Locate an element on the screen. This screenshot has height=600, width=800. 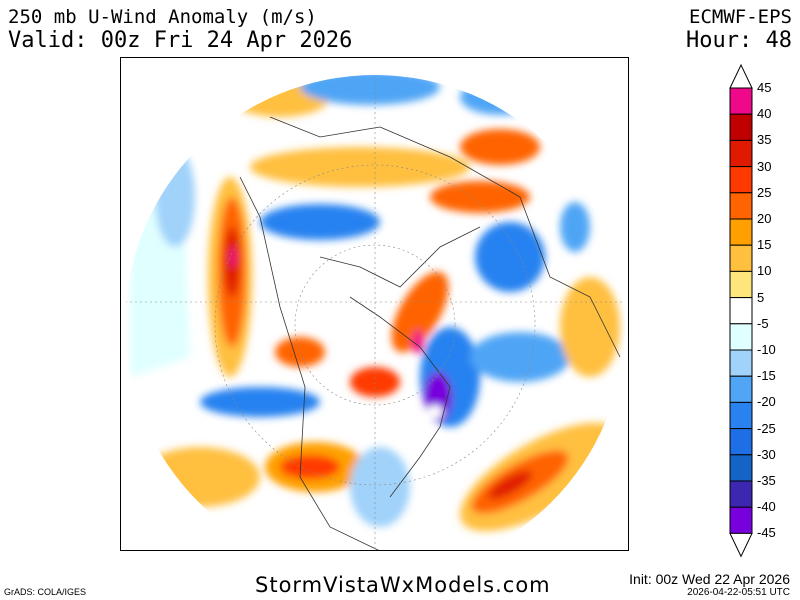
colorbar-label: -30 is located at coordinates (766, 454).